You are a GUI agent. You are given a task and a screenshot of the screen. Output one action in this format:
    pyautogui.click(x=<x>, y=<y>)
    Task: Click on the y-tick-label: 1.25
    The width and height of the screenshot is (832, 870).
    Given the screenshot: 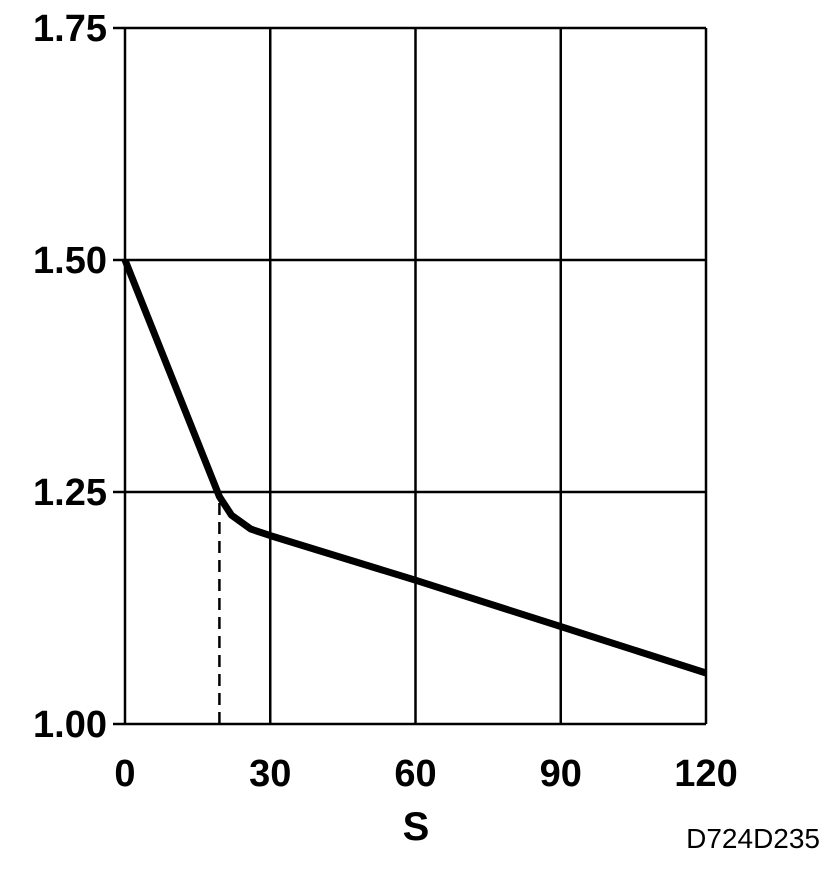 What is the action you would take?
    pyautogui.click(x=70, y=493)
    